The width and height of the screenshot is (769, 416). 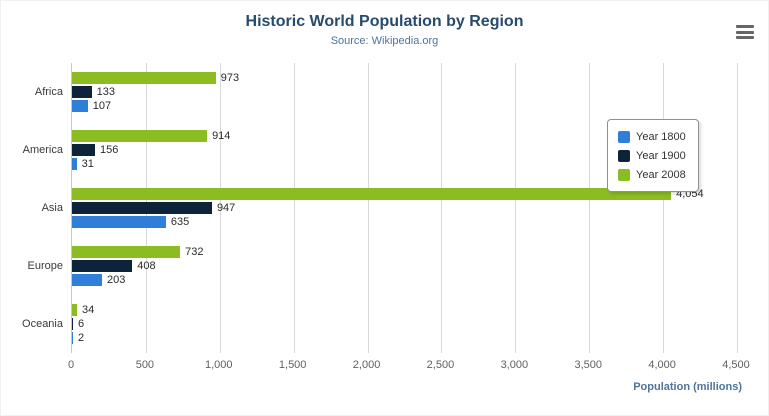 I want to click on bar-america-year-2008, so click(x=140, y=136).